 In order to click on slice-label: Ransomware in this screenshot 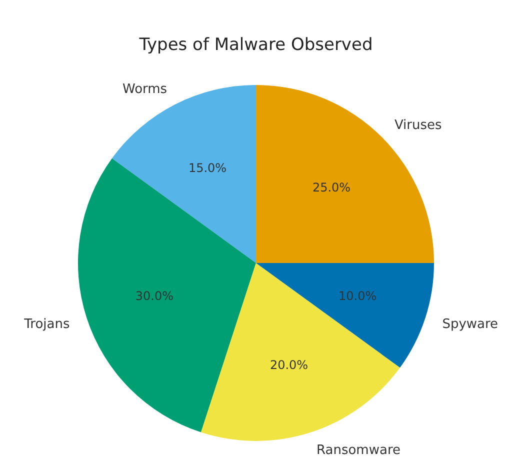, I will do `click(358, 449)`.